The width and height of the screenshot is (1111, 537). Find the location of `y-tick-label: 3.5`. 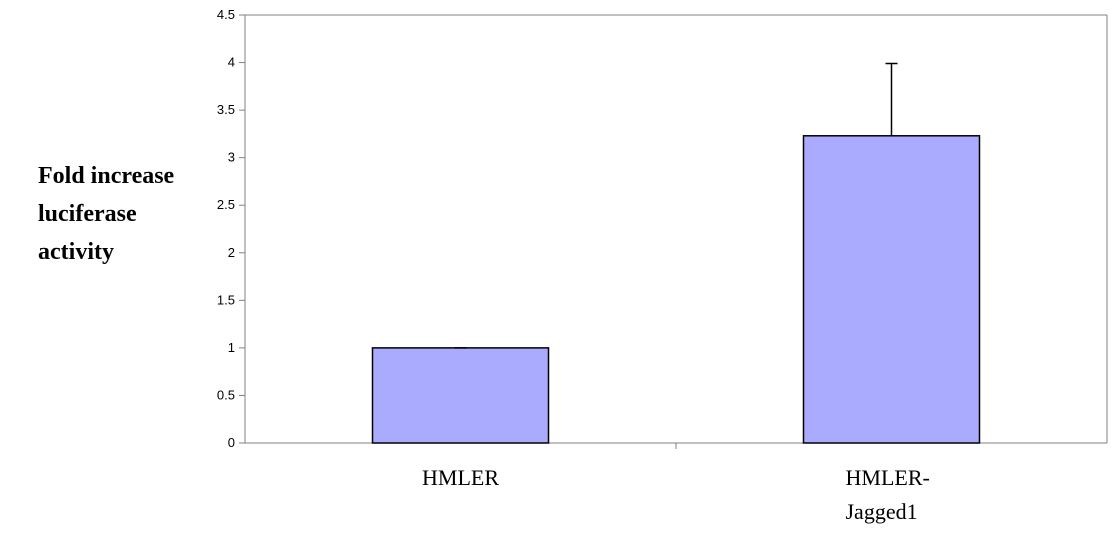

y-tick-label: 3.5 is located at coordinates (226, 109).